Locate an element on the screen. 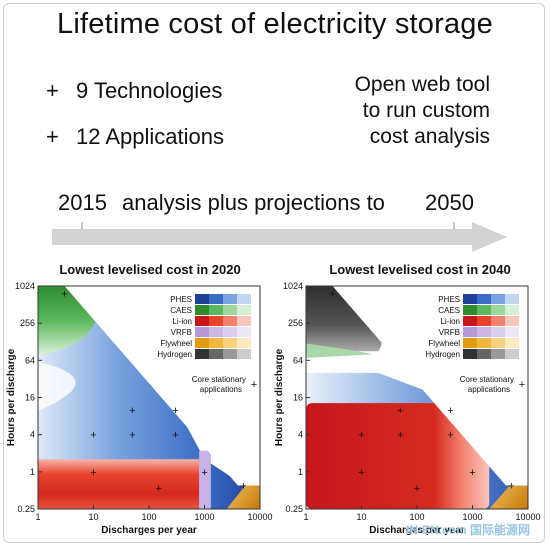  region-flywheel is located at coordinates (508, 486).